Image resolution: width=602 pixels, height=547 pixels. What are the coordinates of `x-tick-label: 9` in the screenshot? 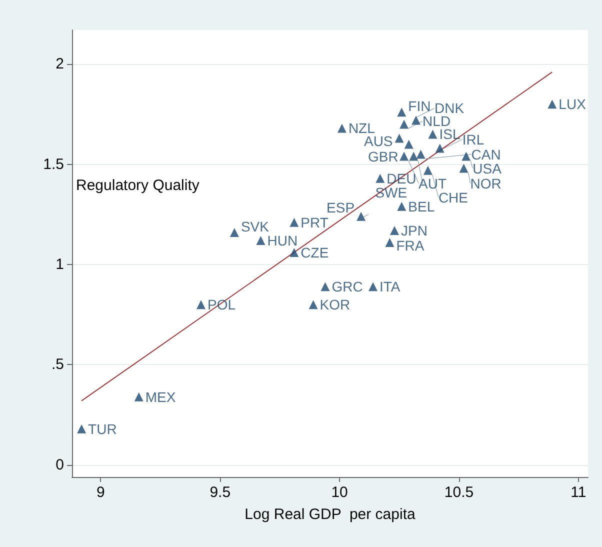 It's located at (100, 492).